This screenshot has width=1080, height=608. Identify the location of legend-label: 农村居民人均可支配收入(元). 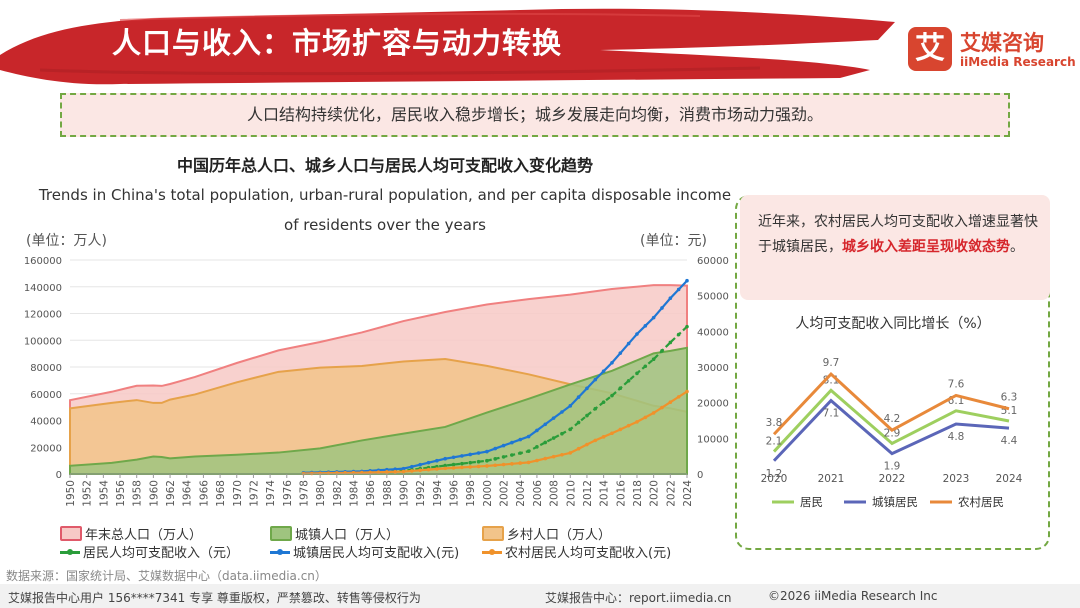
(588, 553).